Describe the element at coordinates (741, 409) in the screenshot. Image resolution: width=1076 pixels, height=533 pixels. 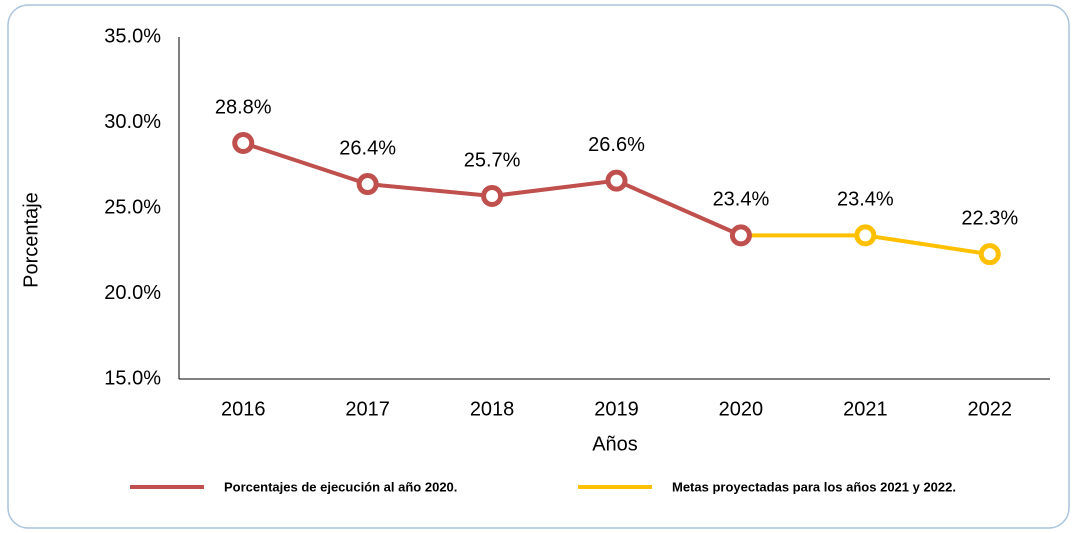
I see `x-tick-label: 2020` at that location.